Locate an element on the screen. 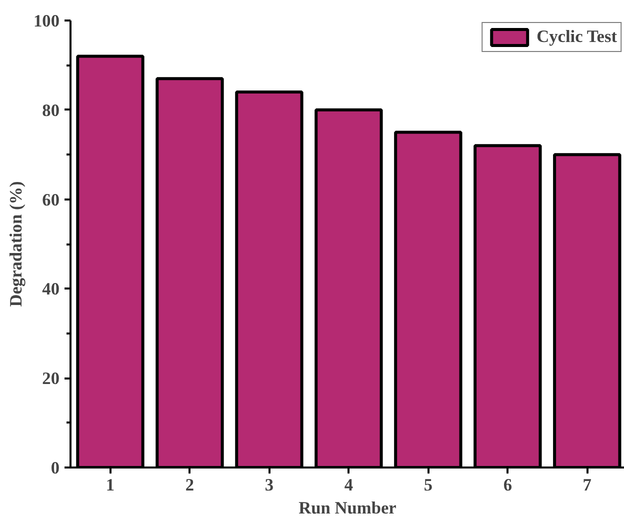 The height and width of the screenshot is (527, 624). y-tick-label: 20 is located at coordinates (51, 378).